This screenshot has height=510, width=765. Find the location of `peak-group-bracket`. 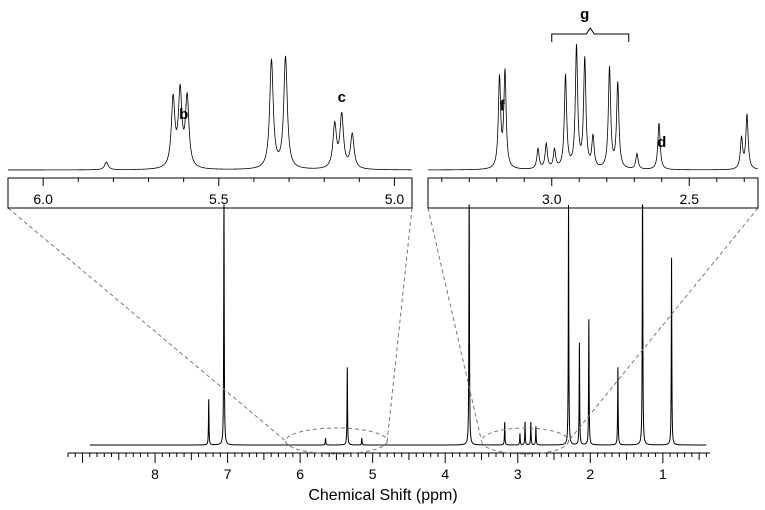

peak-group-bracket is located at coordinates (590, 34).